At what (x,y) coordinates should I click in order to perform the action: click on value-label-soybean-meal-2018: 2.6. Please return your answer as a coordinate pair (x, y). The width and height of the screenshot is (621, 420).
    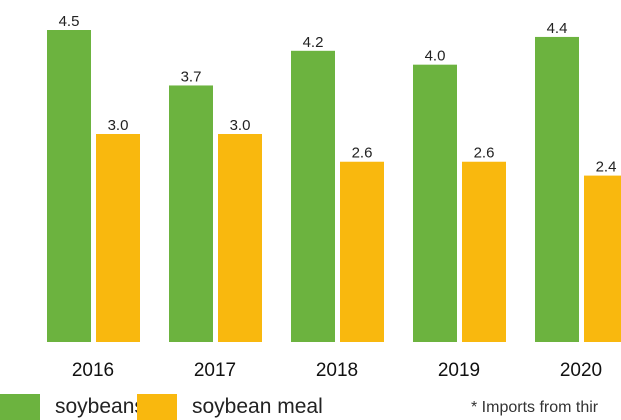
    Looking at the image, I should click on (362, 153).